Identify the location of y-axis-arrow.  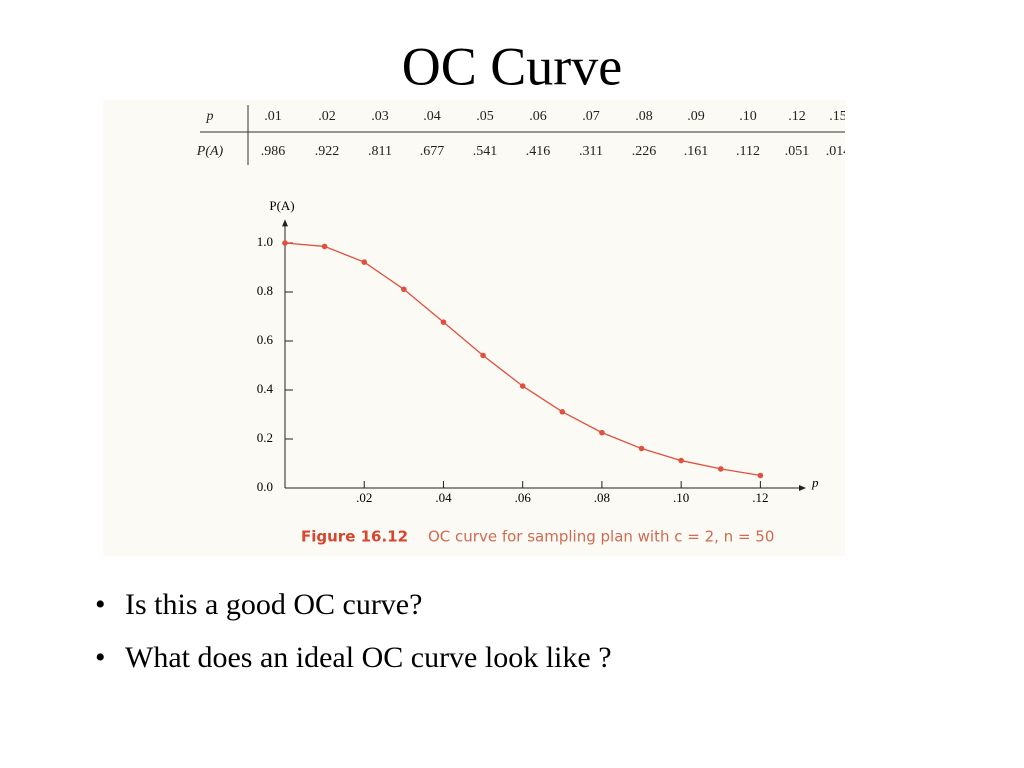
(285, 223).